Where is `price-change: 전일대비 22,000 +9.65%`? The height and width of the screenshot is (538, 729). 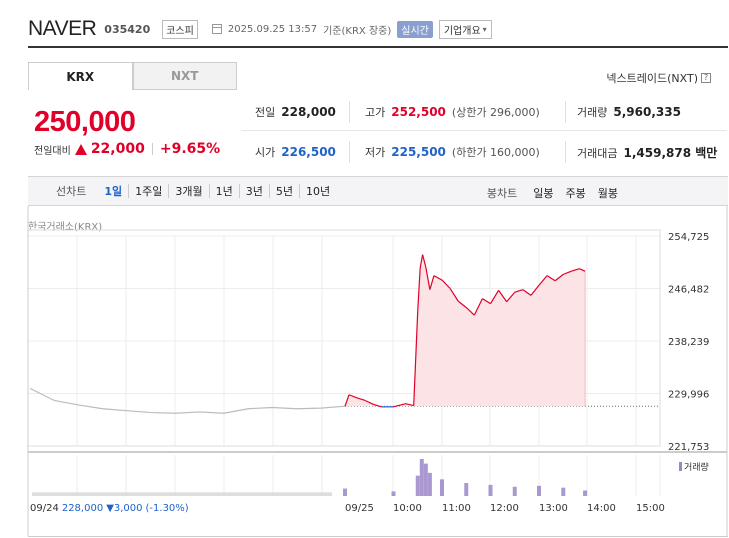 price-change: 전일대비 22,000 +9.65% is located at coordinates (127, 149).